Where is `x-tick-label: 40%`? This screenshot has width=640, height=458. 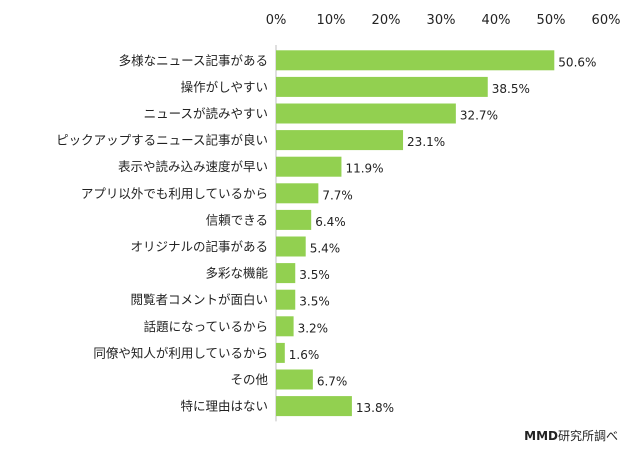
x-tick-label: 40% is located at coordinates (496, 20).